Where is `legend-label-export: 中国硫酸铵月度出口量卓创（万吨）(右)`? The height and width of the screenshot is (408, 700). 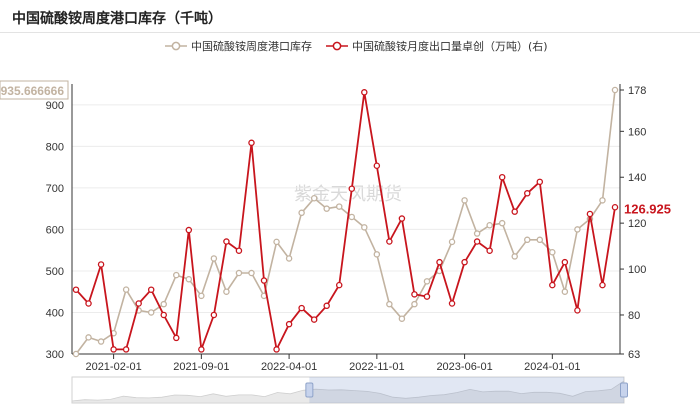
legend-label-export: 中国硫酸铵月度出口量卓创（万吨）(右) is located at coordinates (450, 46).